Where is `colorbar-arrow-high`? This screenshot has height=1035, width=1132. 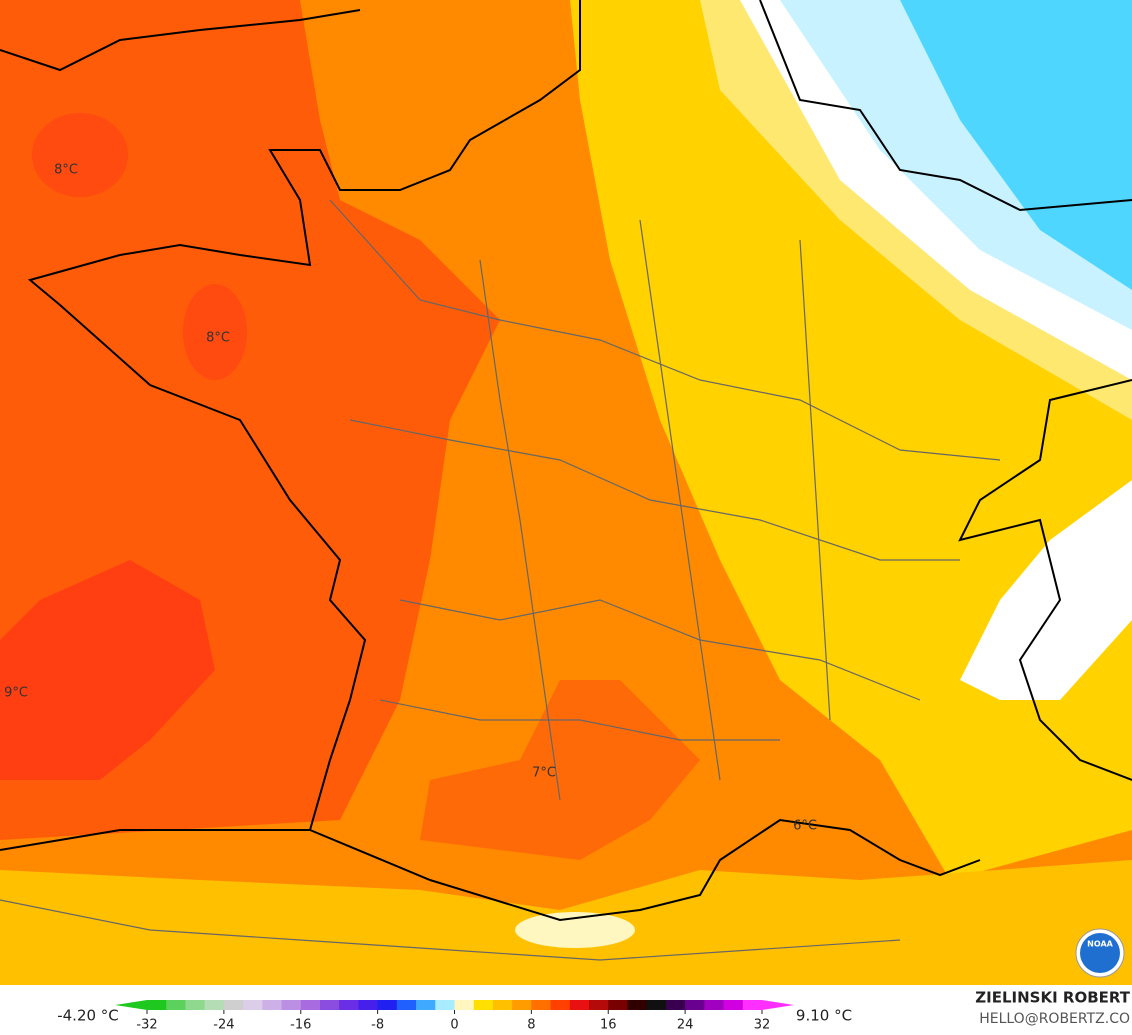
colorbar-arrow-high is located at coordinates (778, 1005).